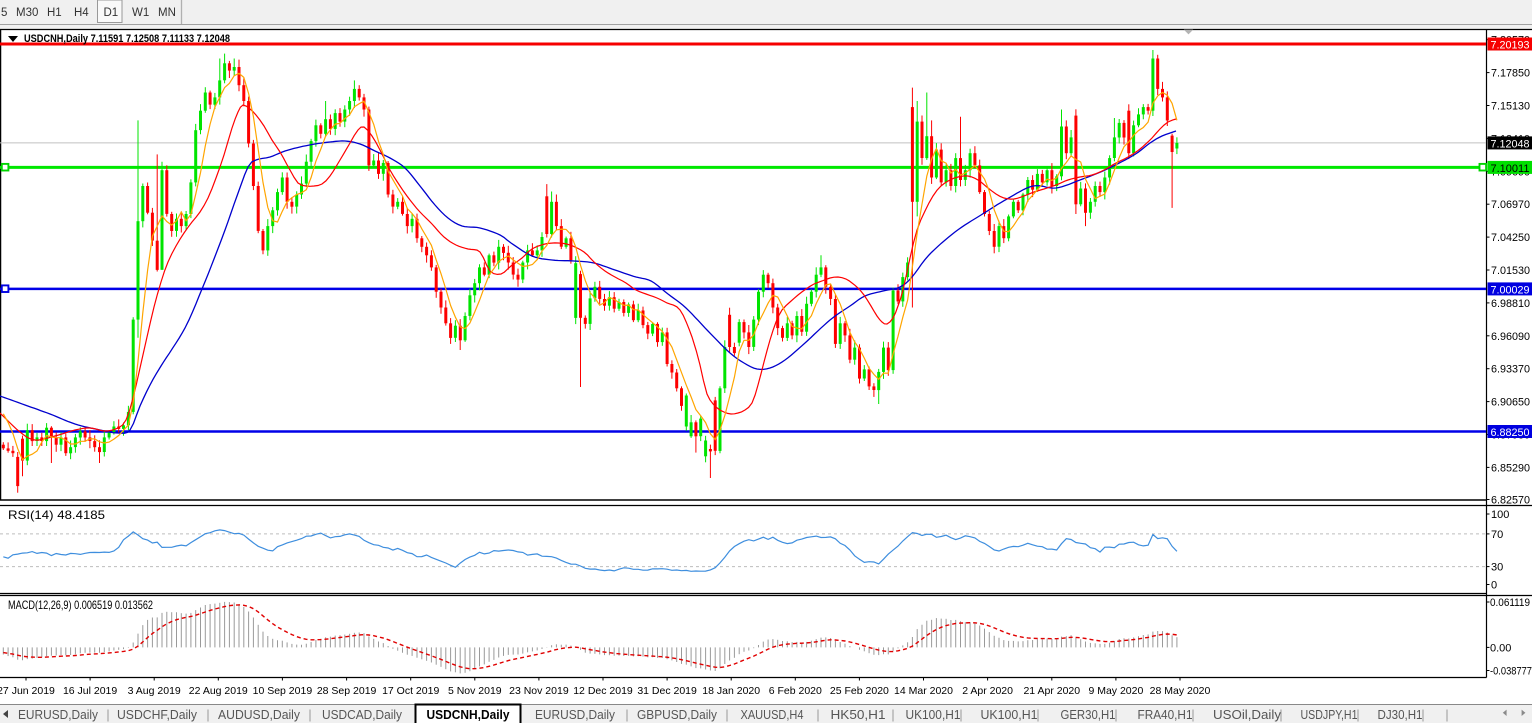  Describe the element at coordinates (1510, 468) in the screenshot. I see `svg-text: 6.85290` at that location.